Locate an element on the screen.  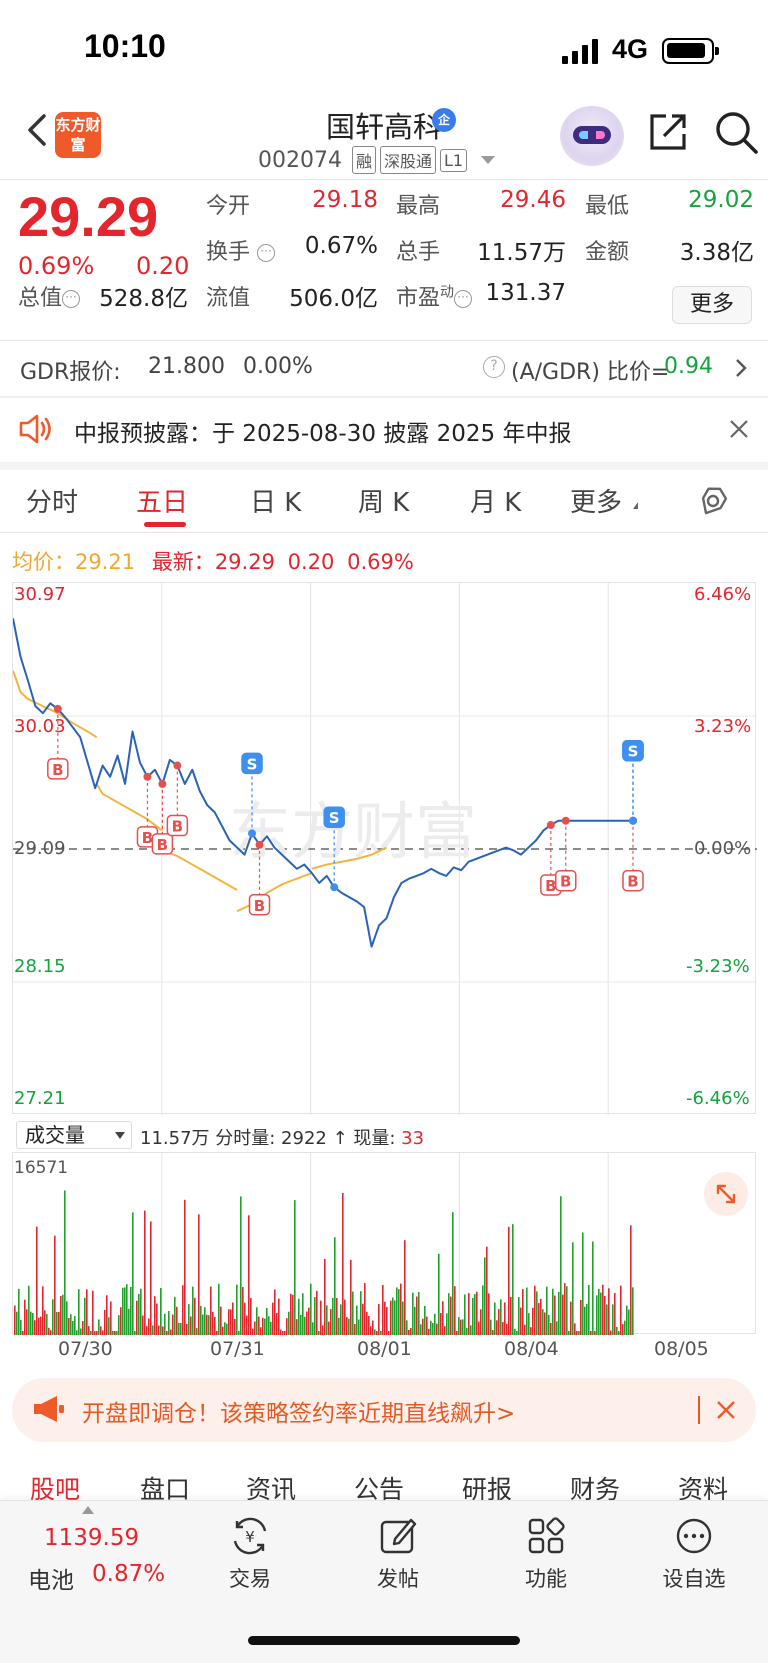
avg-label: 均价： is located at coordinates (43, 562).